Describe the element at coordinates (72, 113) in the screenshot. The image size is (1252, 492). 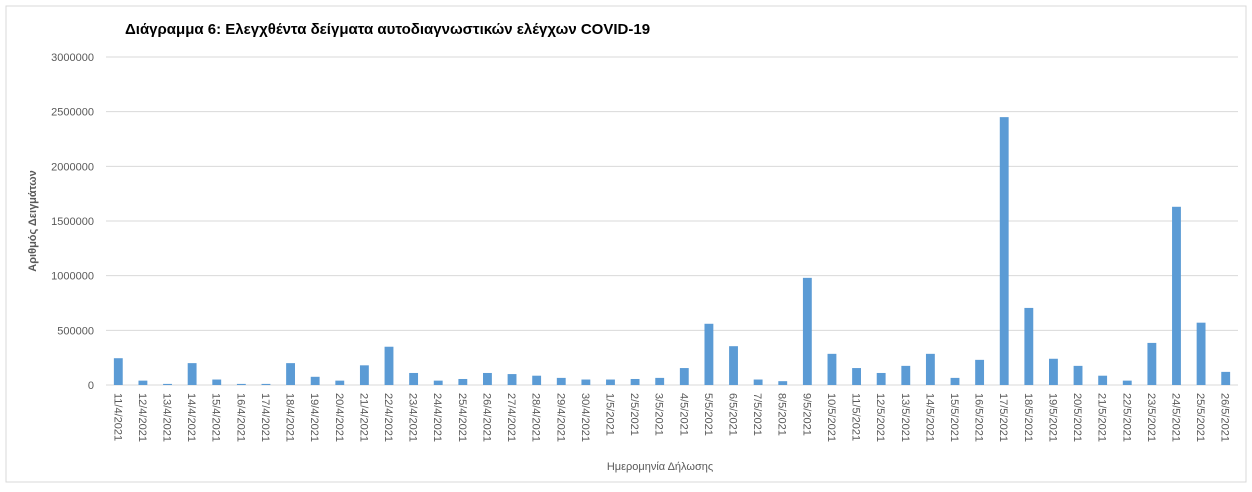
I see `y-tick-label: 2500000` at that location.